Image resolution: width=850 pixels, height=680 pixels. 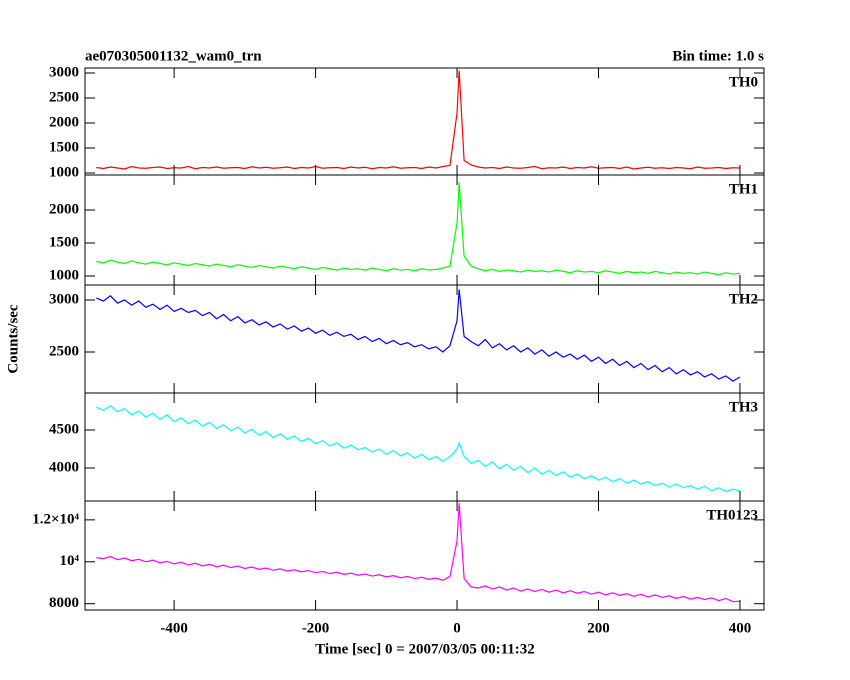 What do you see at coordinates (173, 56) in the screenshot?
I see `chart-title: ae070305001132_wam0_trn` at bounding box center [173, 56].